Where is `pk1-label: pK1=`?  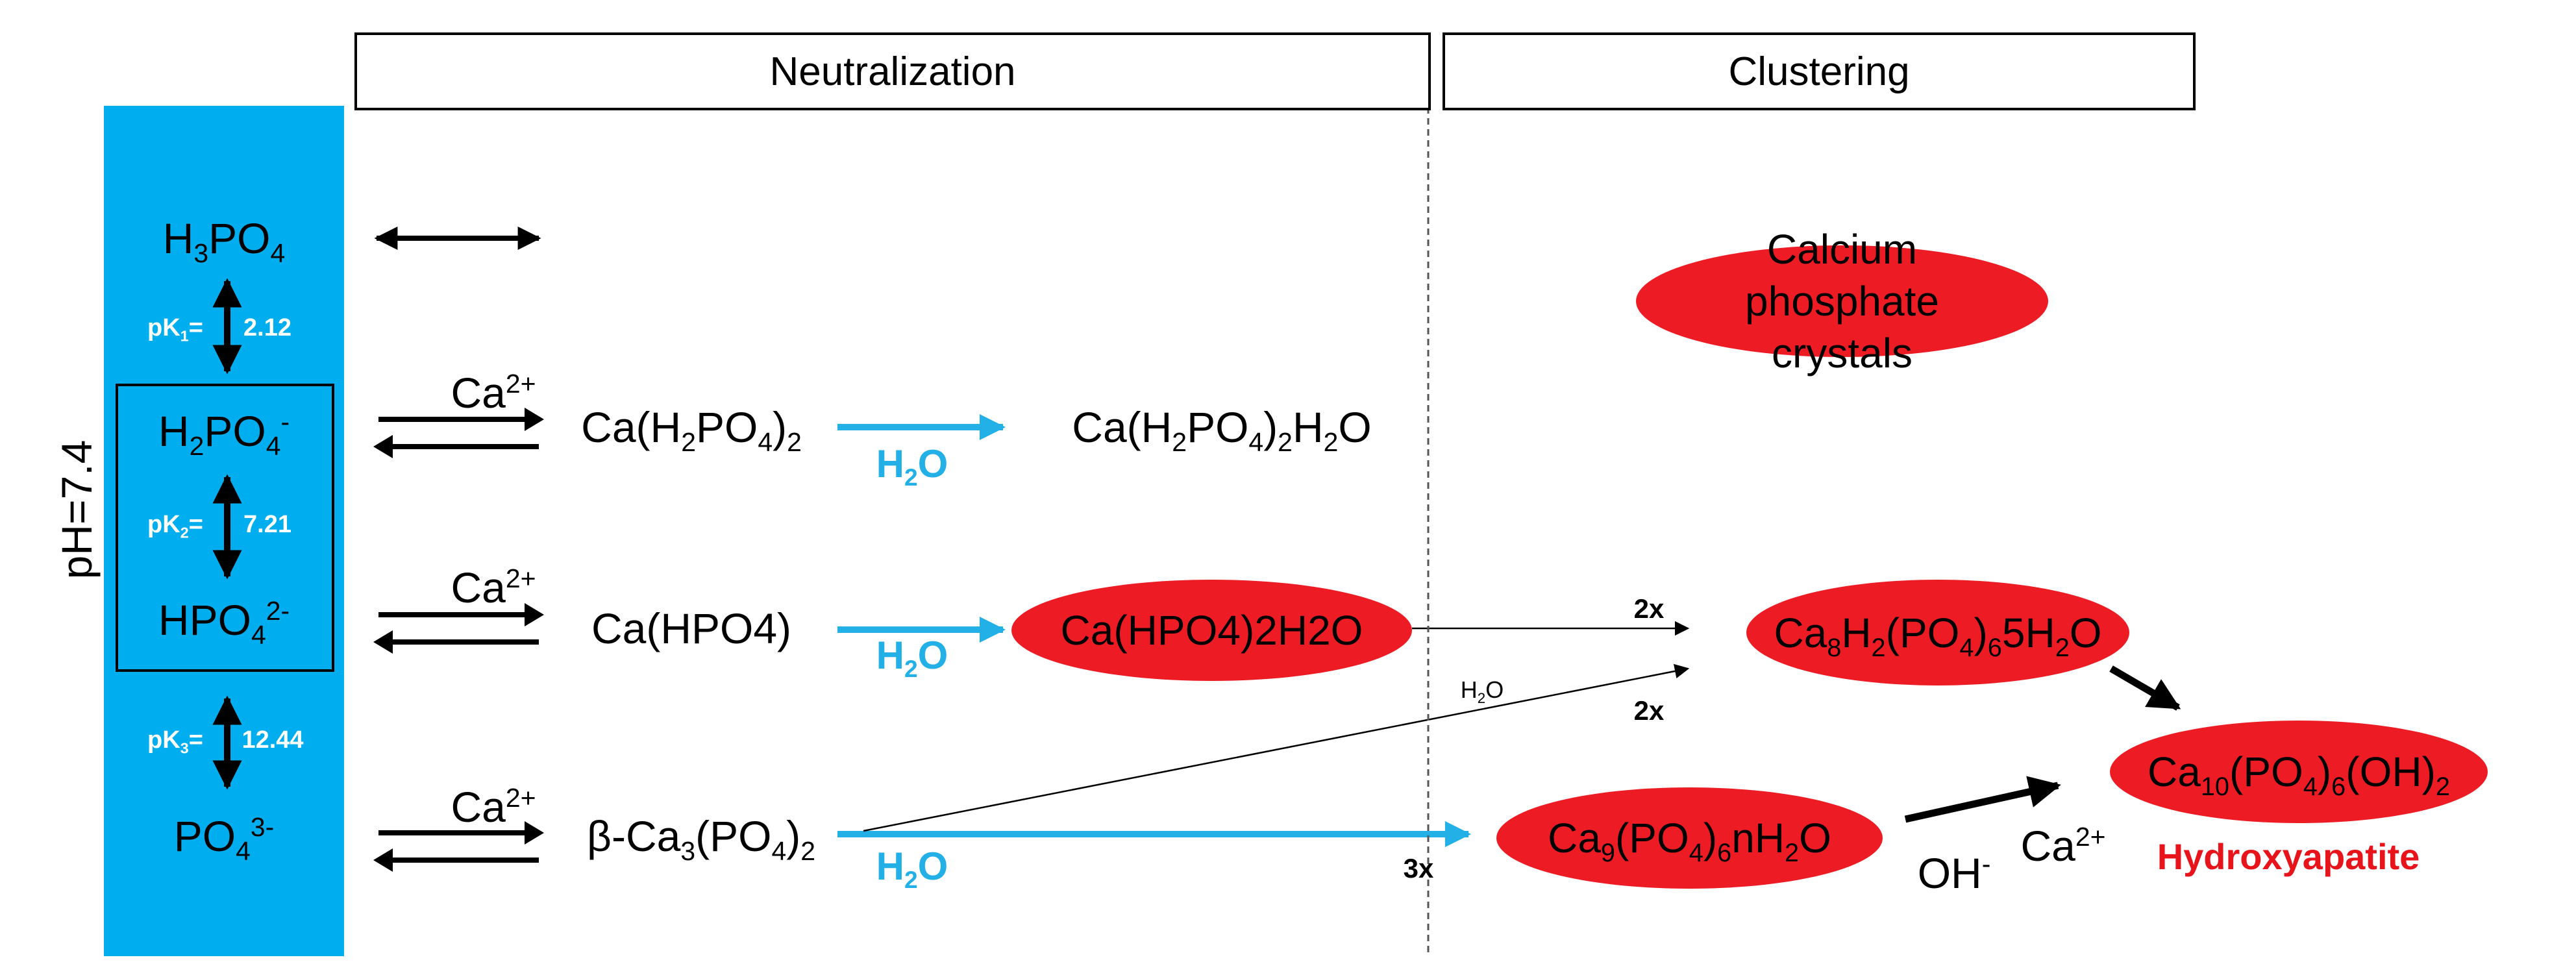
pk1-label: pK1= is located at coordinates (175, 329).